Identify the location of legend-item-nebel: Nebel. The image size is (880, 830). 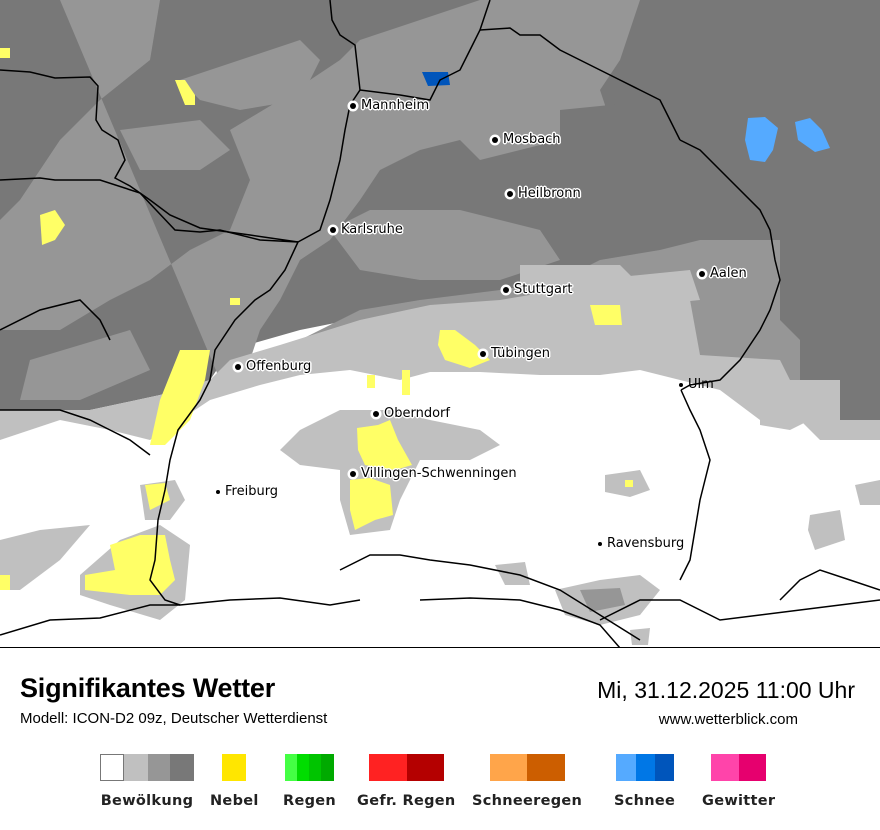
(234, 781).